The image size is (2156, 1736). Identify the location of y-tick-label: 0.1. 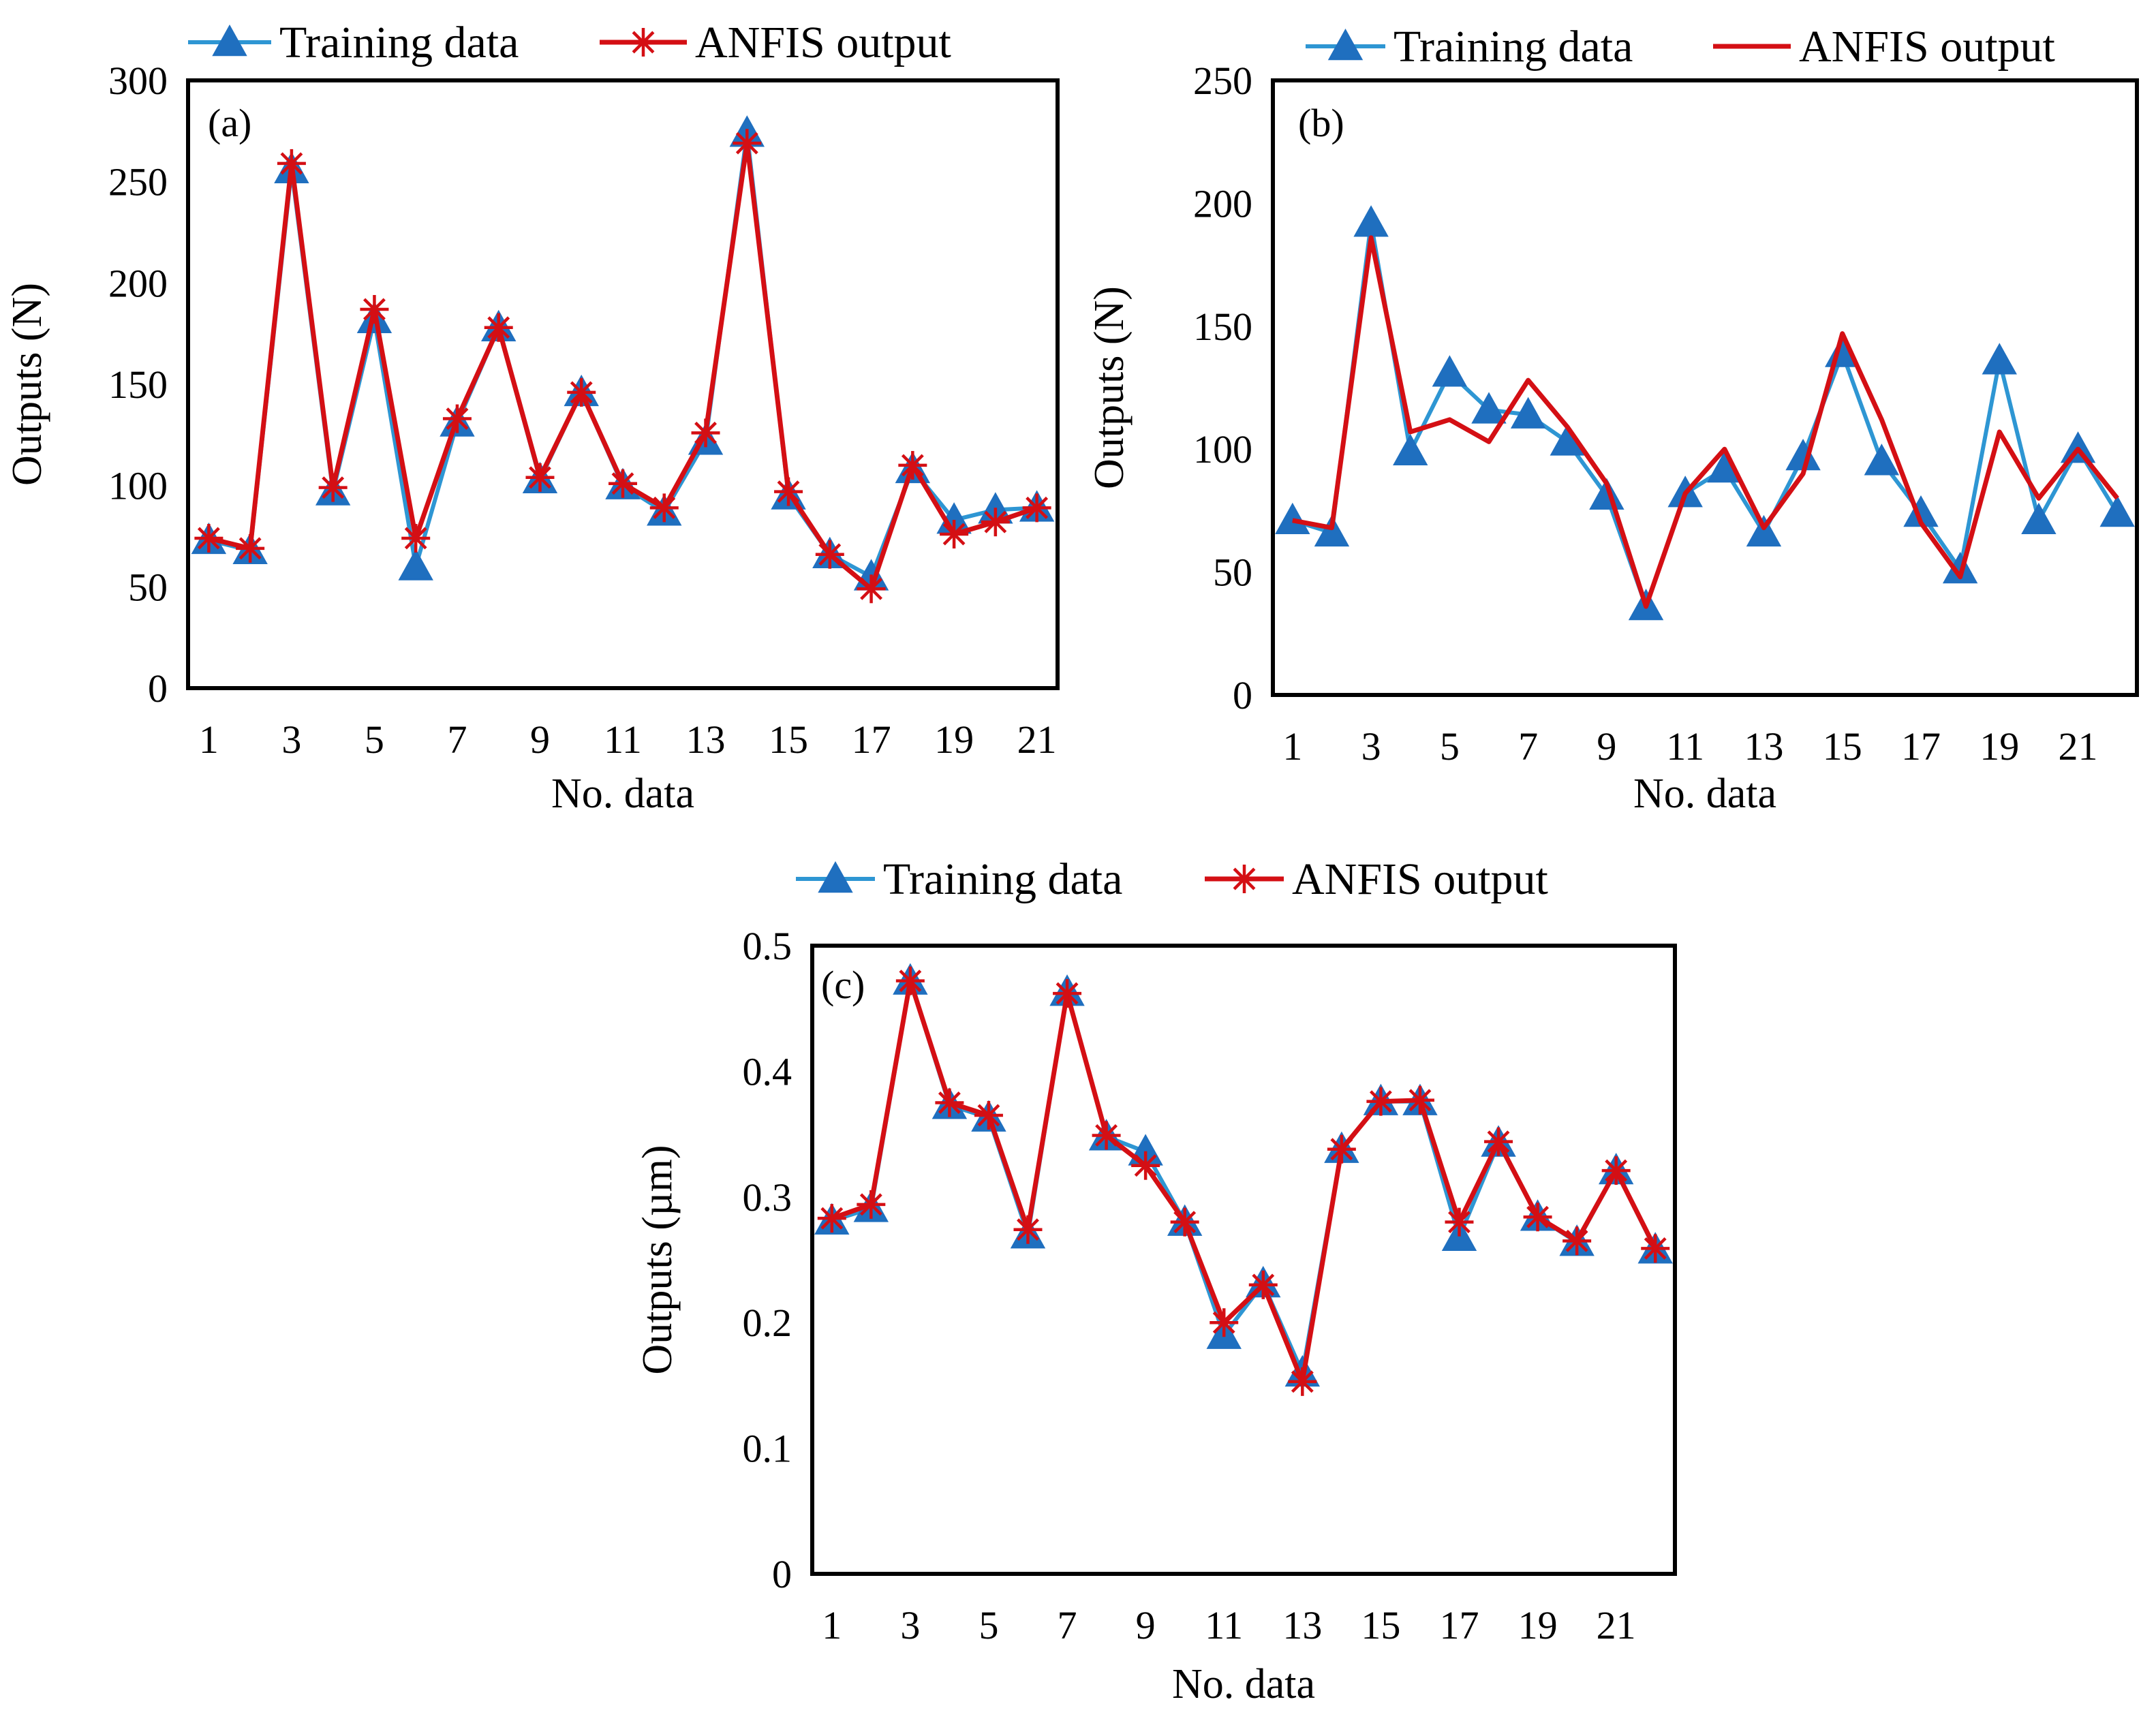
(767, 1449).